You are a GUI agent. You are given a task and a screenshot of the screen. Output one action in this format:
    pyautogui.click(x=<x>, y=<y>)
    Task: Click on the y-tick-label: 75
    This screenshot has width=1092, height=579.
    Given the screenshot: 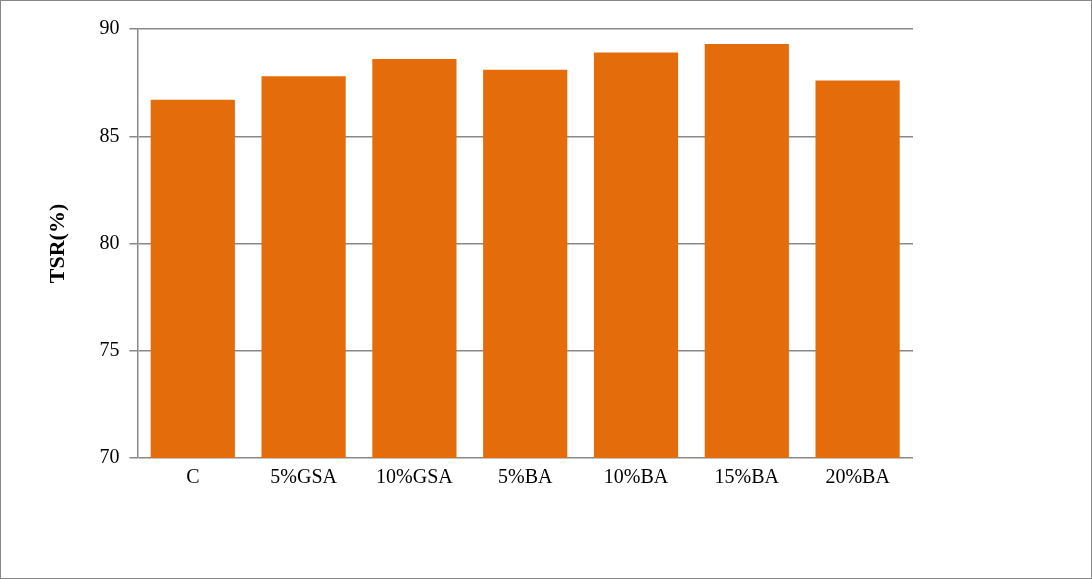 What is the action you would take?
    pyautogui.click(x=109, y=349)
    